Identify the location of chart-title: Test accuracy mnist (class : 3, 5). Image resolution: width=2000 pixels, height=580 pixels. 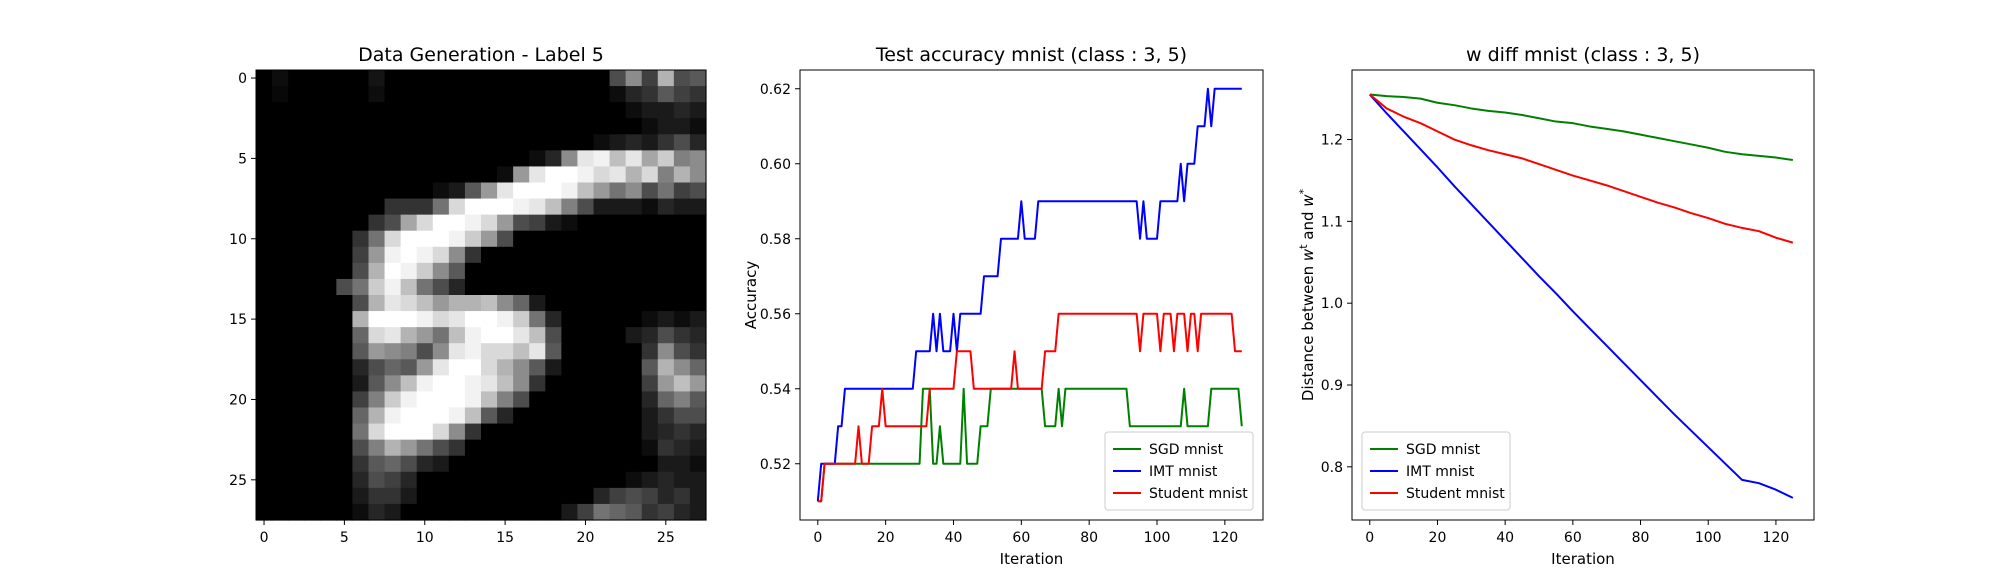
(1031, 55).